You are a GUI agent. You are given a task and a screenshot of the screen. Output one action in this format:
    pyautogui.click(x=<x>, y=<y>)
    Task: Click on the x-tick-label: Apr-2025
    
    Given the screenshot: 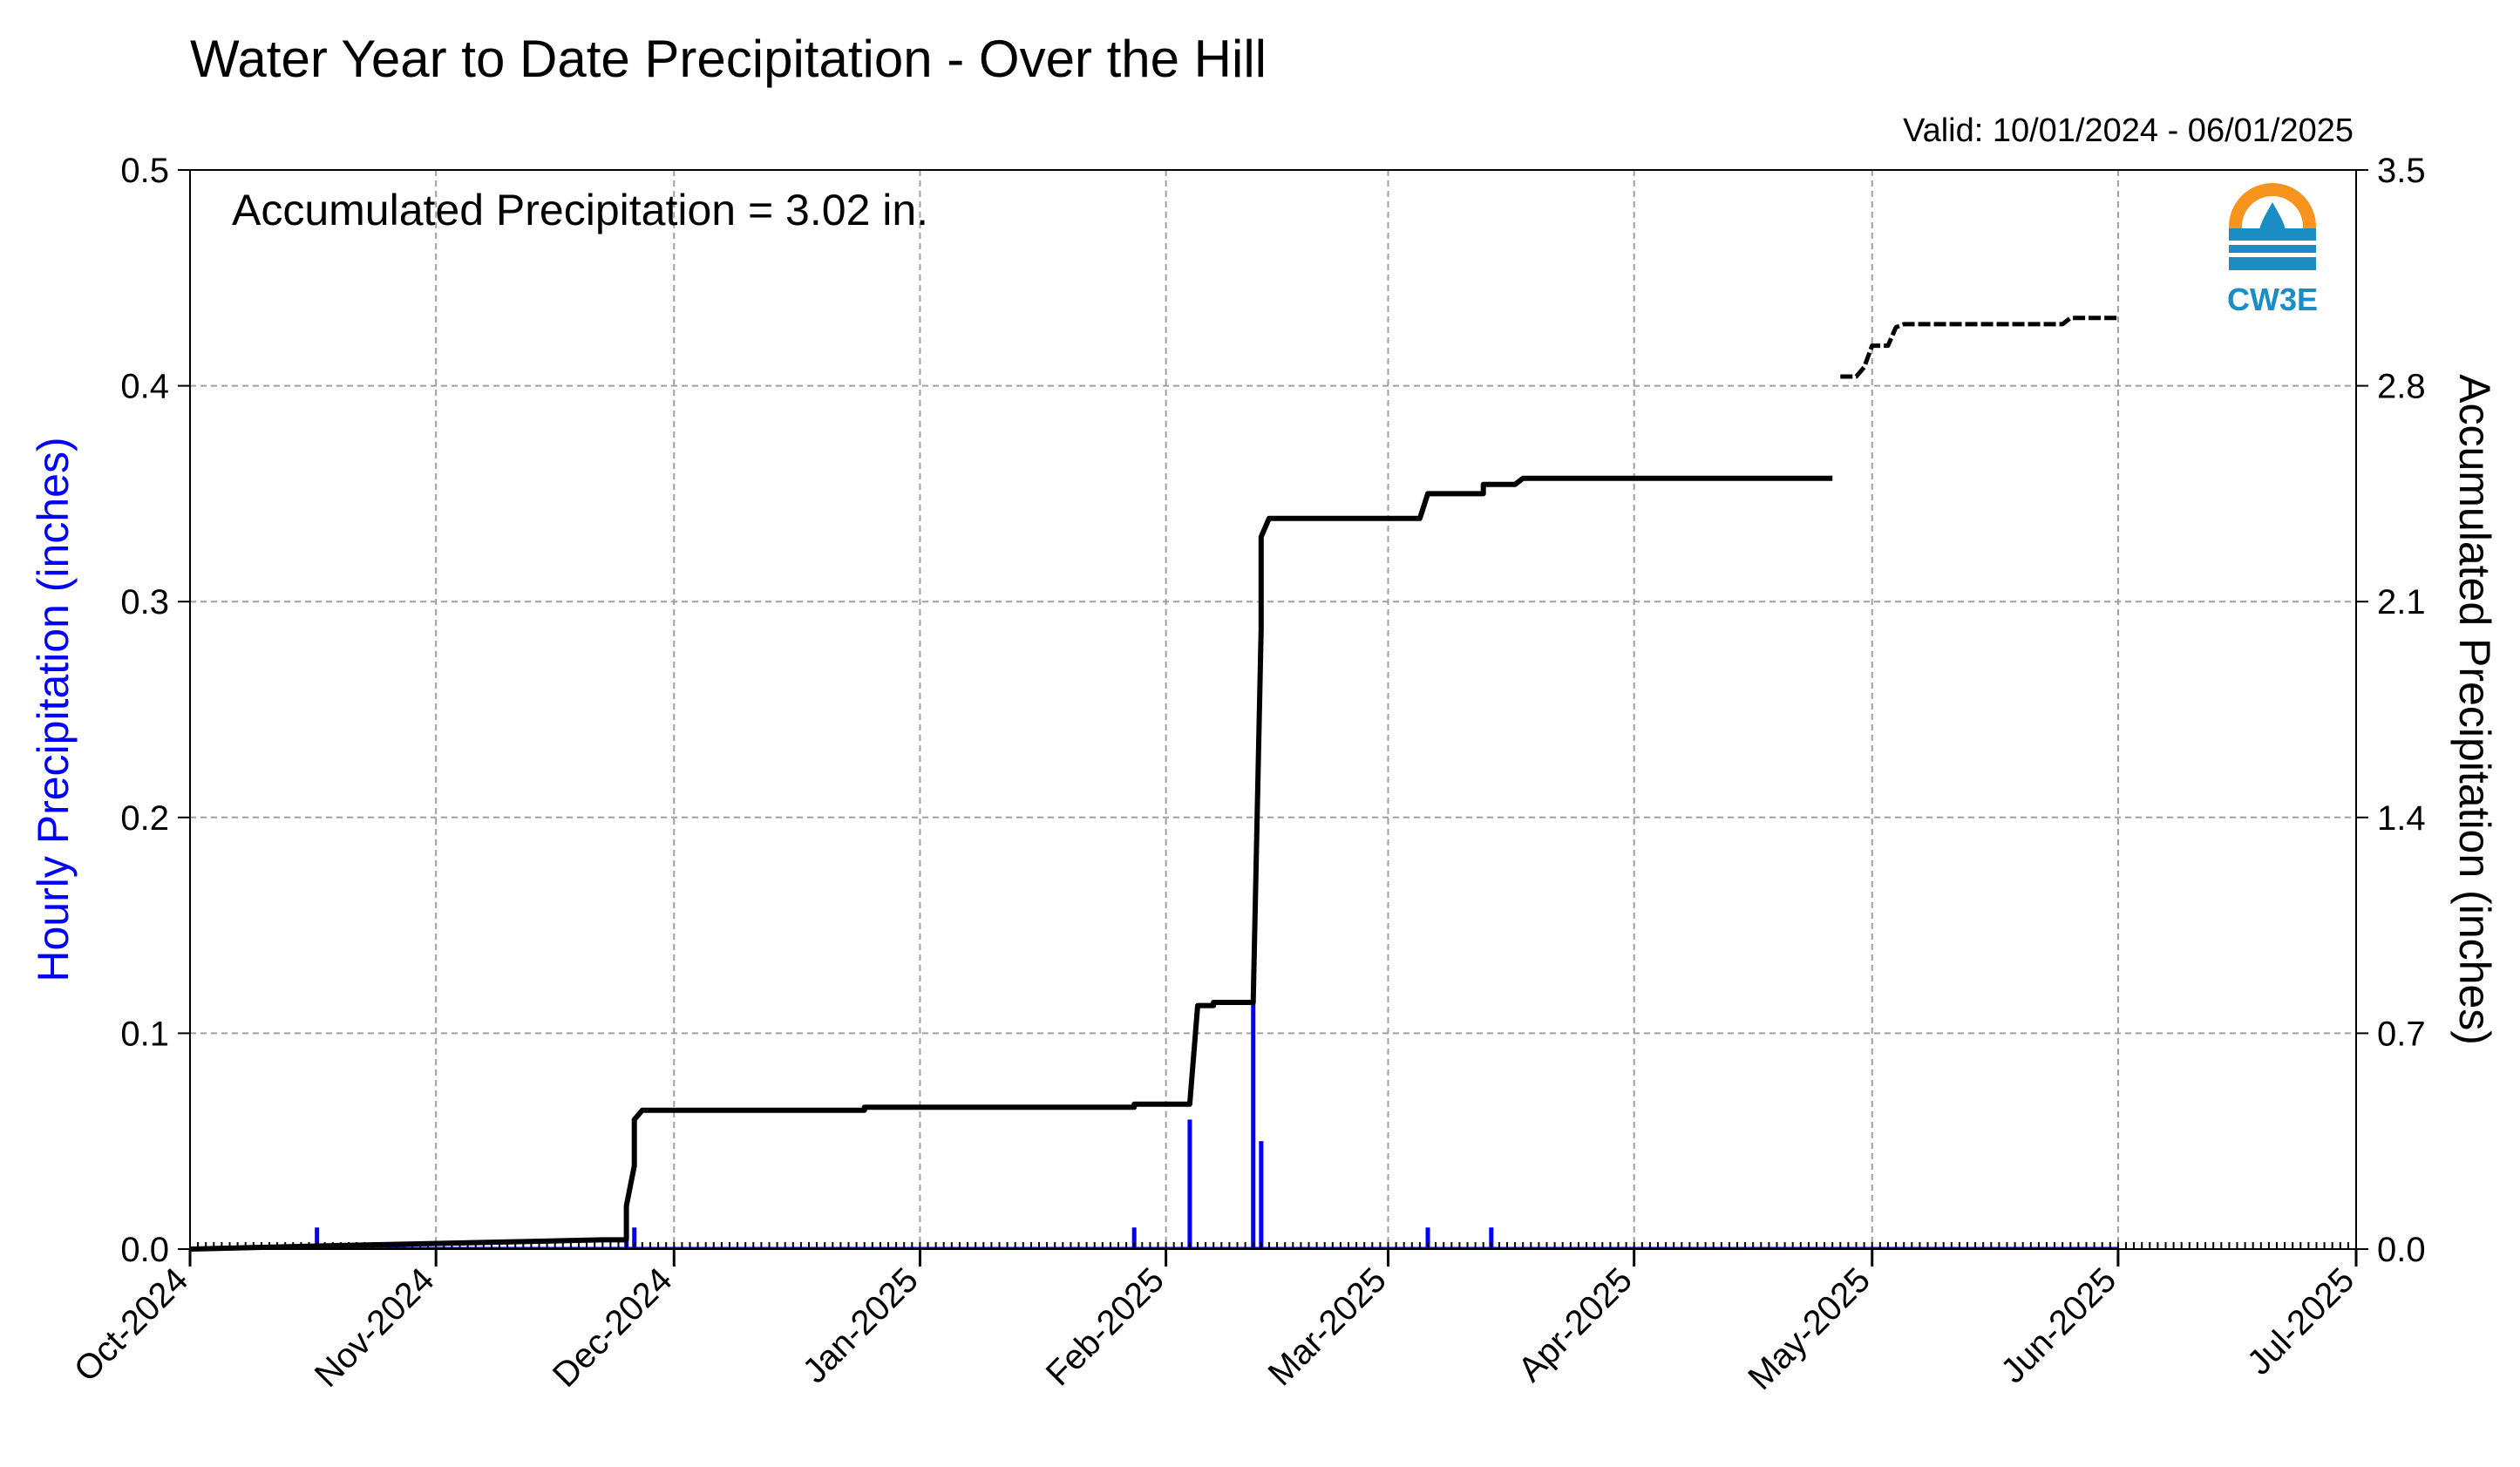 What is the action you would take?
    pyautogui.click(x=1575, y=1325)
    